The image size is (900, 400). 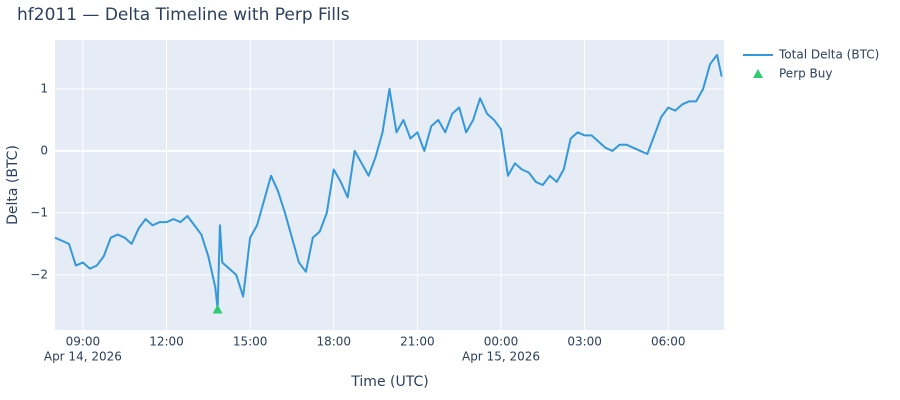 What do you see at coordinates (83, 357) in the screenshot?
I see `x-tick-date: Apr 14, 2026` at bounding box center [83, 357].